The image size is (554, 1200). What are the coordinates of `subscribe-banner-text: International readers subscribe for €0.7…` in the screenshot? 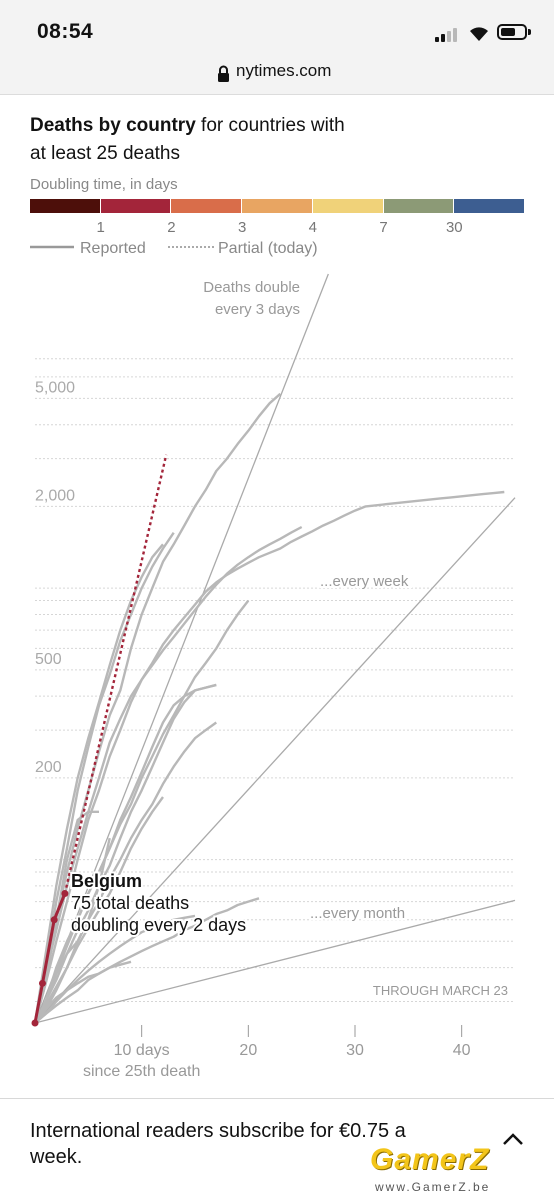 It's located at (218, 1144).